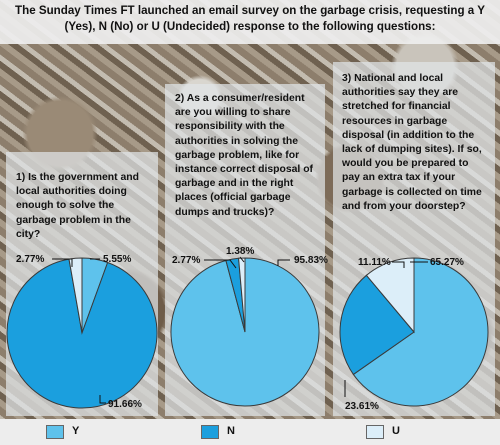 Image resolution: width=500 pixels, height=445 pixels. Describe the element at coordinates (420, 332) in the screenshot. I see `pie-3-slice-y` at that location.